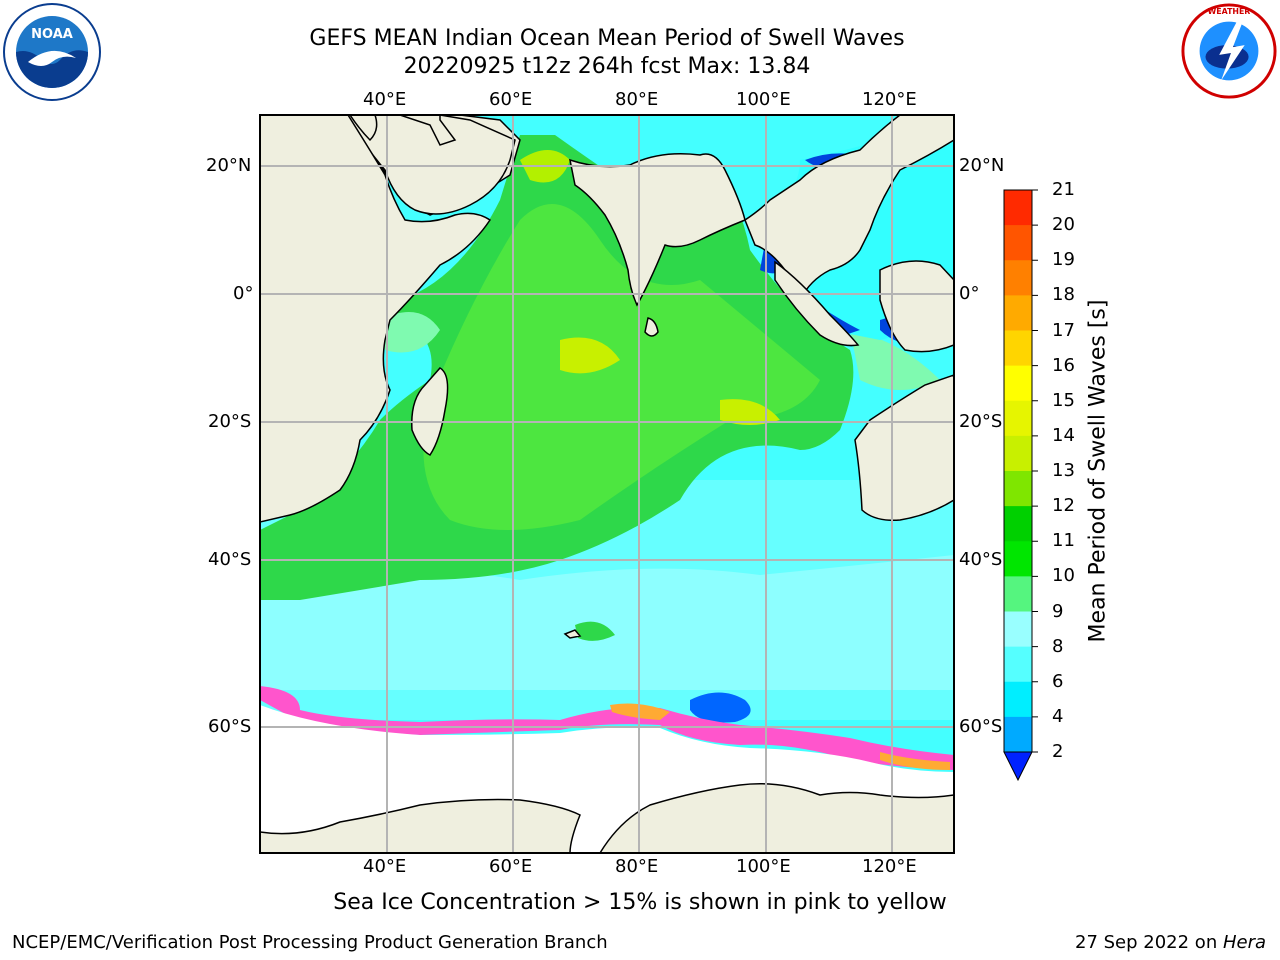 The image size is (1280, 960). What do you see at coordinates (1063, 365) in the screenshot?
I see `colorbar-tick-label: 16` at bounding box center [1063, 365].